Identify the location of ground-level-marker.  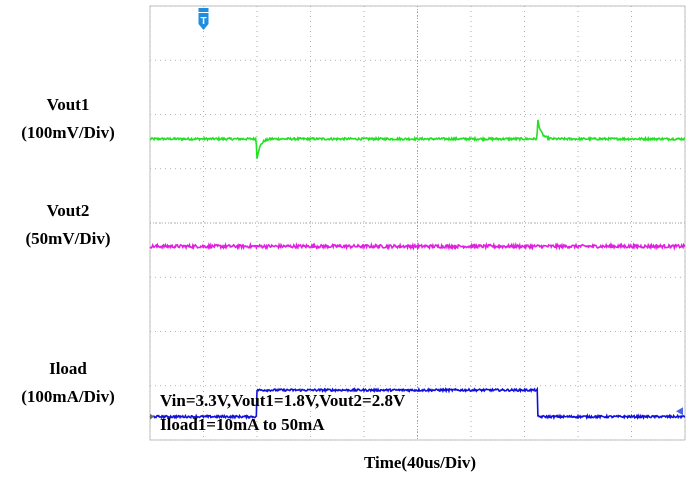
(679, 411).